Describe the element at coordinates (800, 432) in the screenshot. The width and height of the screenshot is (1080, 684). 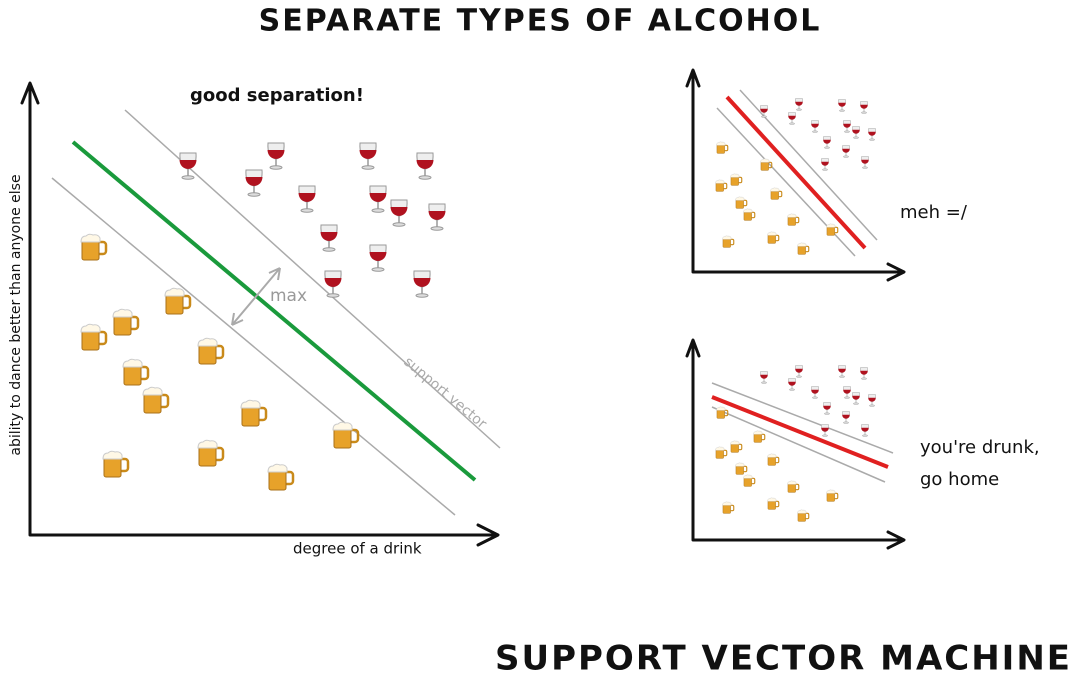
I see `hyperplane` at that location.